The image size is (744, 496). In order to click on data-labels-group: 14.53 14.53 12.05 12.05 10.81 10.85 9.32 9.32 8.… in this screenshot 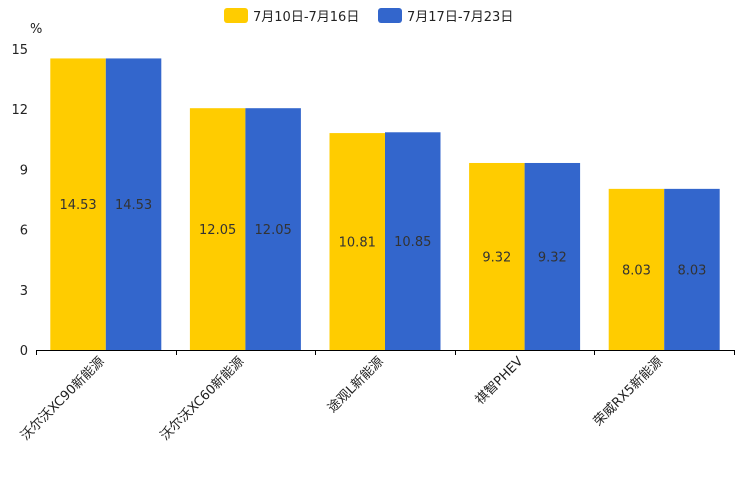, I will do `click(382, 238)`.